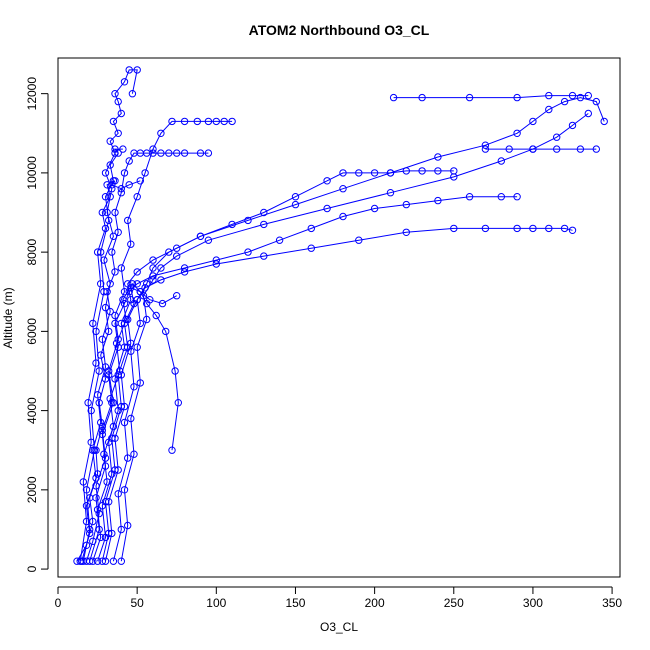  What do you see at coordinates (32, 568) in the screenshot?
I see `y-tick-label: 0` at bounding box center [32, 568].